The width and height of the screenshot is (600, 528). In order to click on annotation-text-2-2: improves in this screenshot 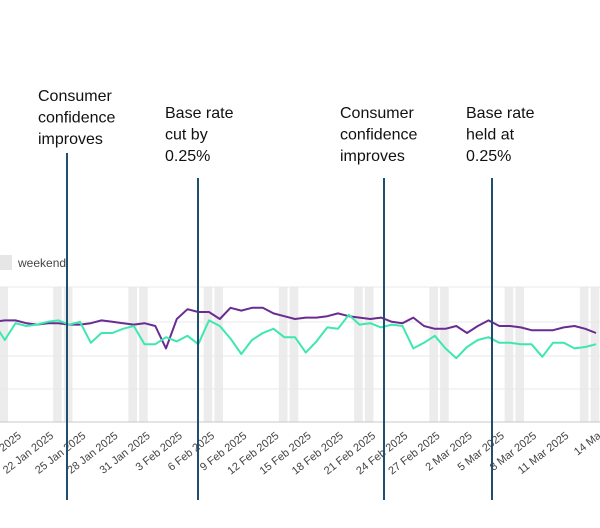, I will do `click(372, 156)`.